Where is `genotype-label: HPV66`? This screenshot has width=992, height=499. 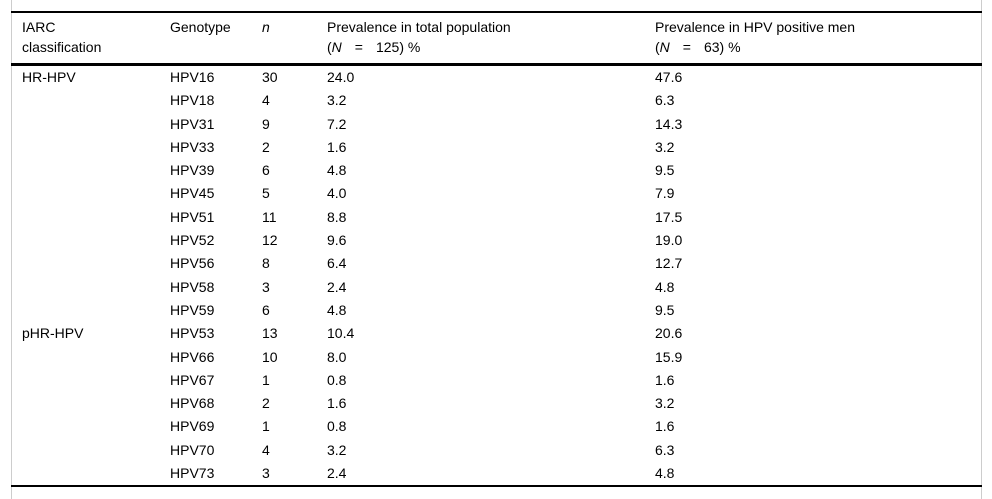
genotype-label: HPV66 is located at coordinates (192, 356).